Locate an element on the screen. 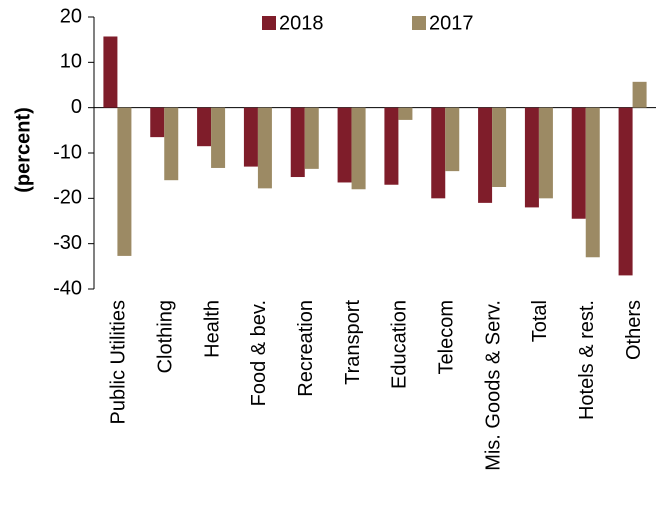 The image size is (657, 528). x-tick-label: Food & bev. is located at coordinates (259, 353).